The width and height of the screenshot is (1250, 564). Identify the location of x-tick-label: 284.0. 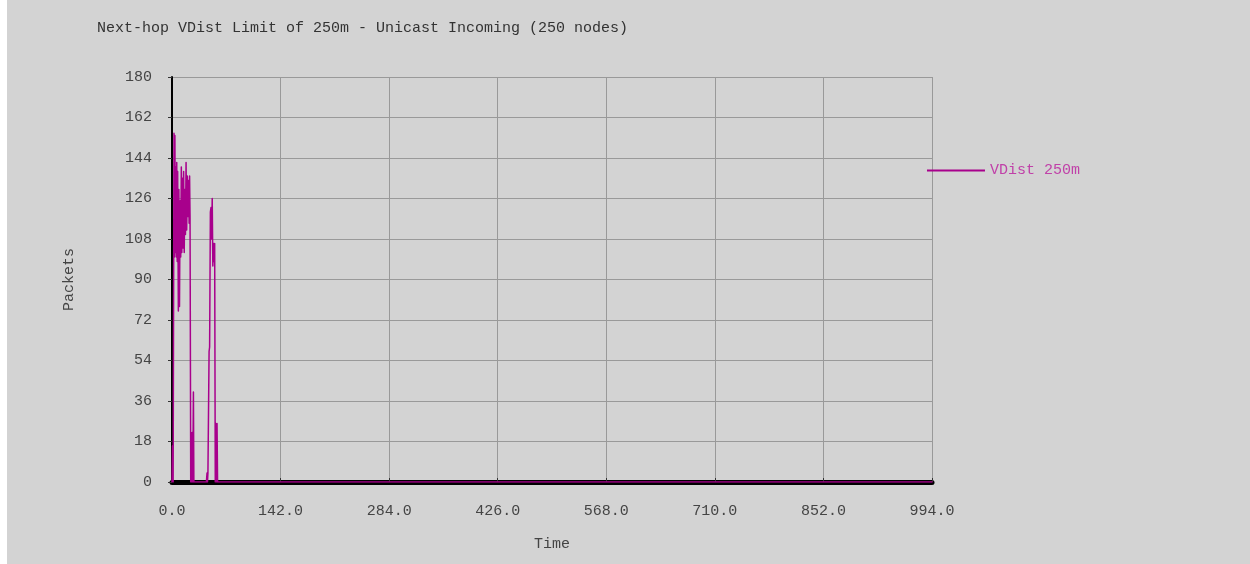
(389, 511).